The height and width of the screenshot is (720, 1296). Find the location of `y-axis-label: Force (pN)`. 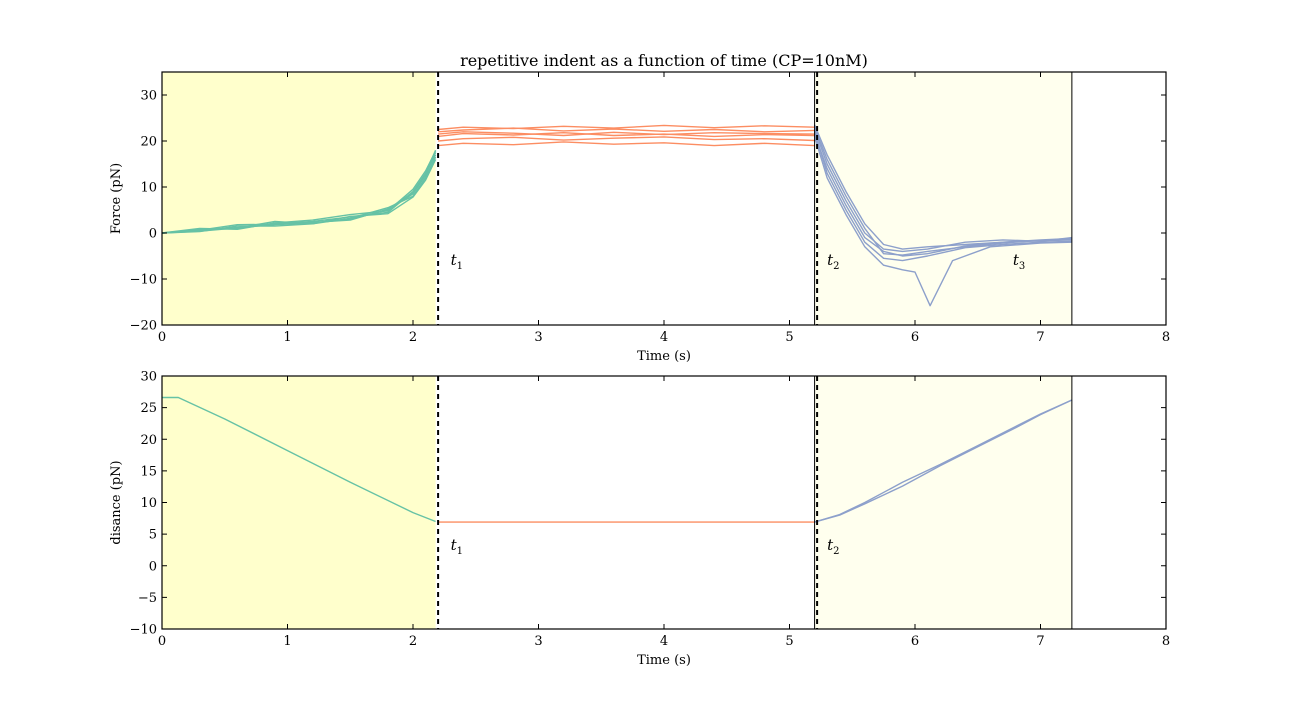

y-axis-label: Force (pN) is located at coordinates (116, 198).